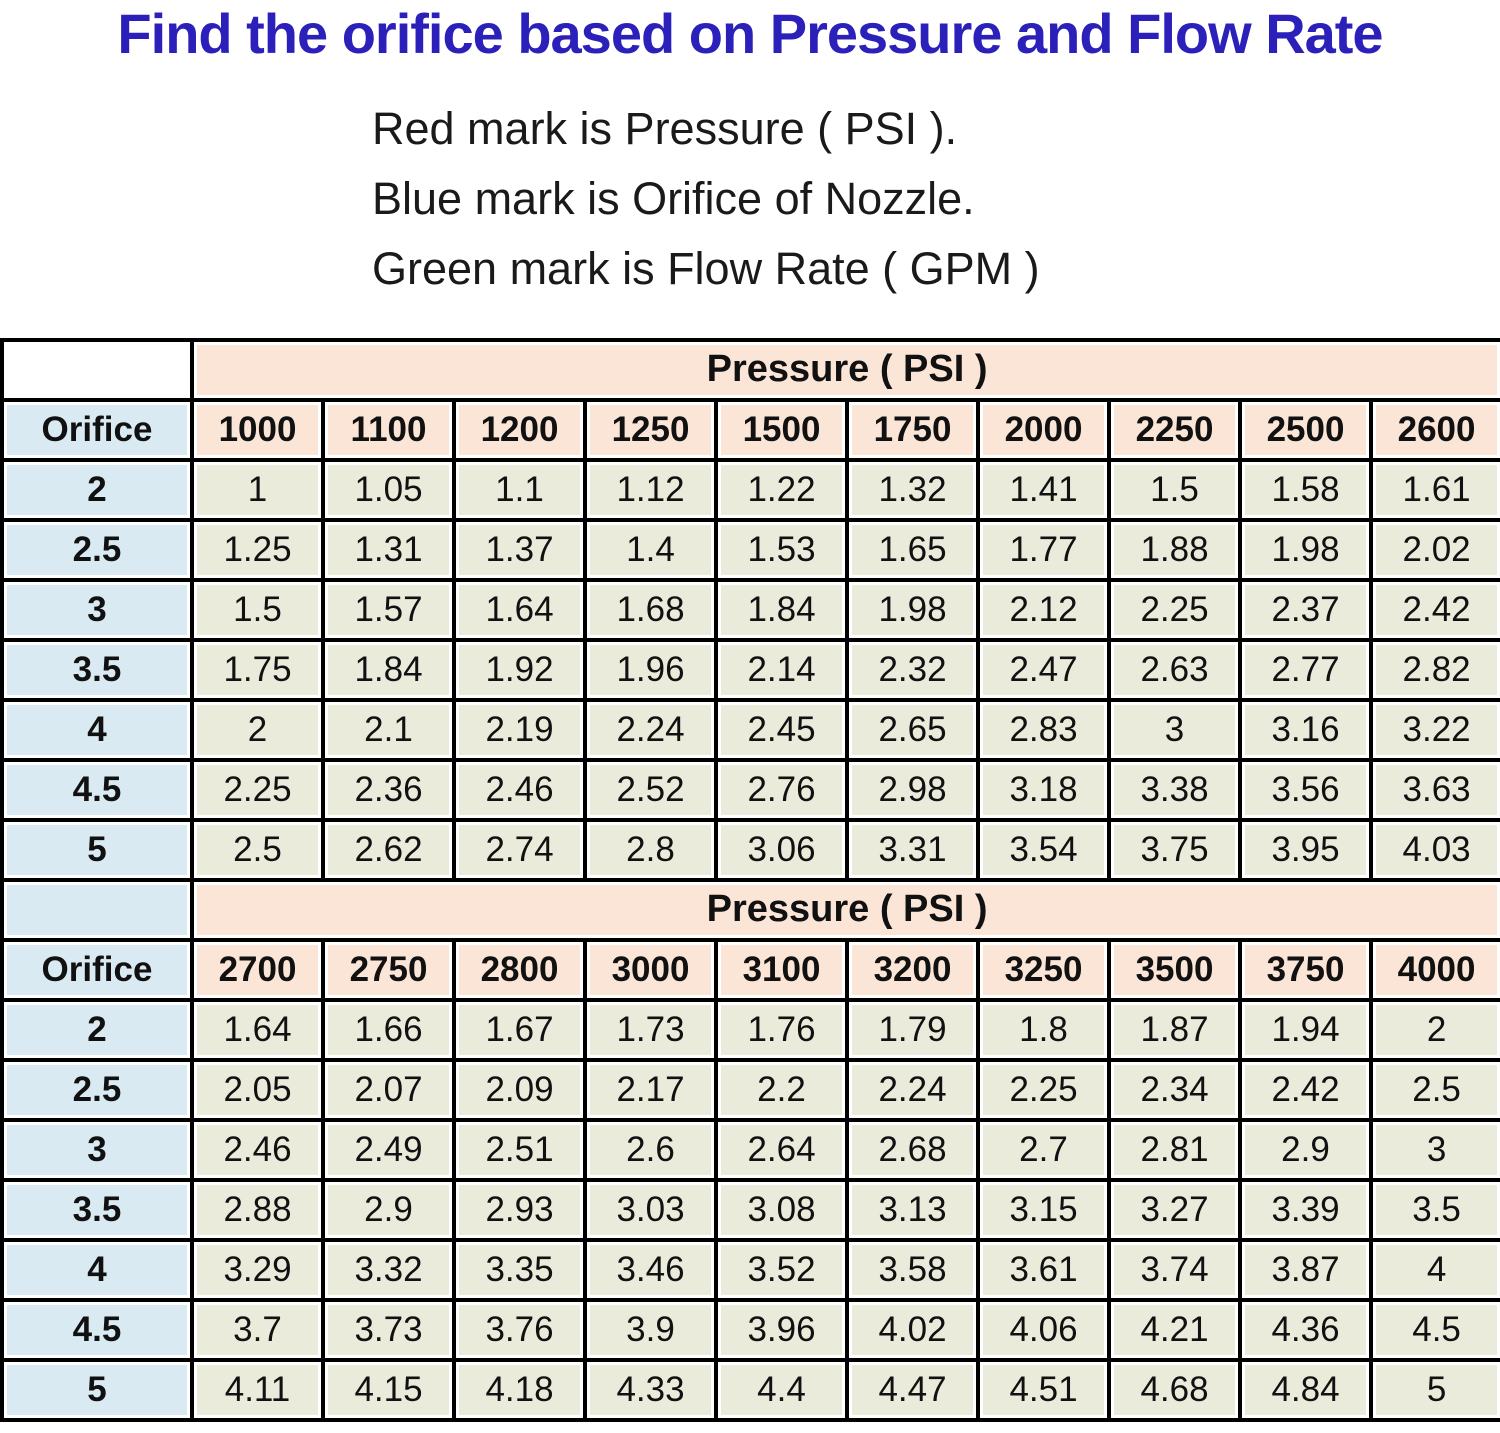  I want to click on orifice-value: 5, so click(97, 1389).